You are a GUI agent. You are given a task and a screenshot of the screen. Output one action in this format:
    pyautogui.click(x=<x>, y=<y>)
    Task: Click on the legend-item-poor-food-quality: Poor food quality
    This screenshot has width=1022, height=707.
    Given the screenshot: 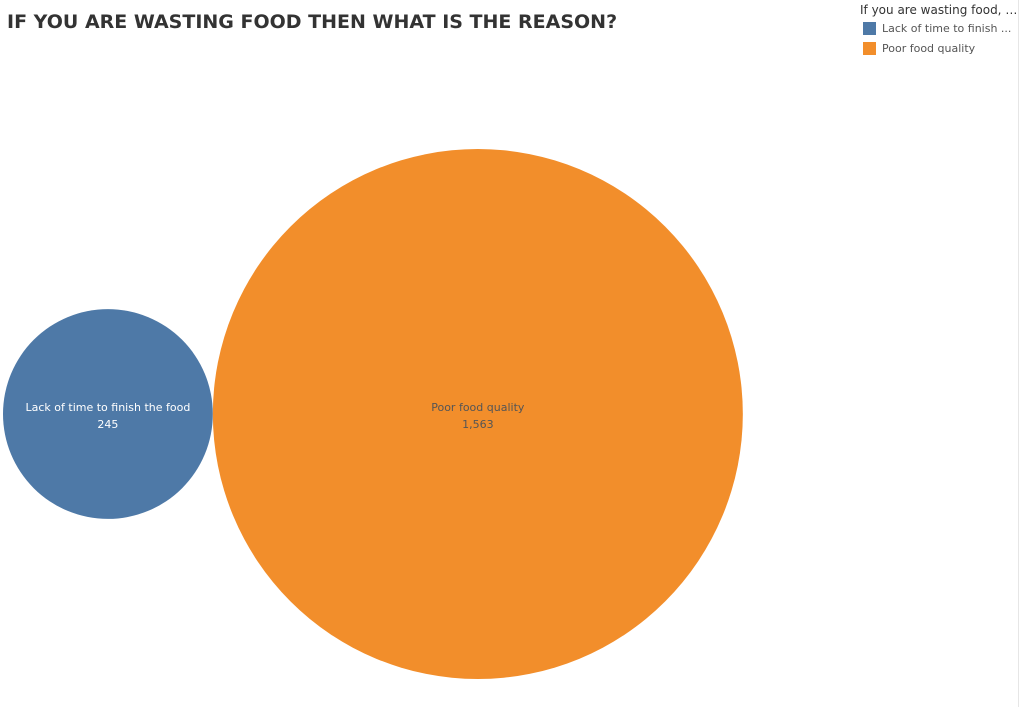 What is the action you would take?
    pyautogui.click(x=940, y=48)
    